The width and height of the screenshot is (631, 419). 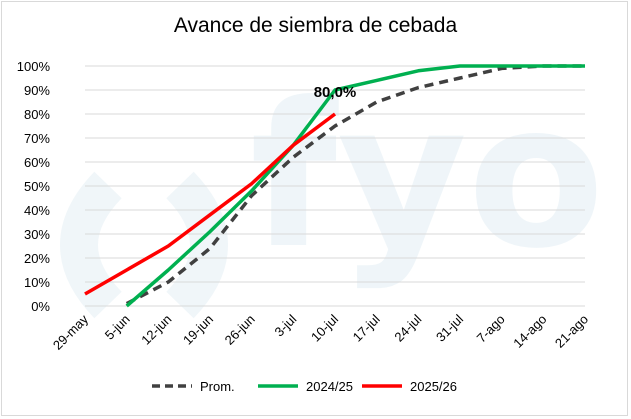 What do you see at coordinates (37, 138) in the screenshot?
I see `y-tick-label: 70%` at bounding box center [37, 138].